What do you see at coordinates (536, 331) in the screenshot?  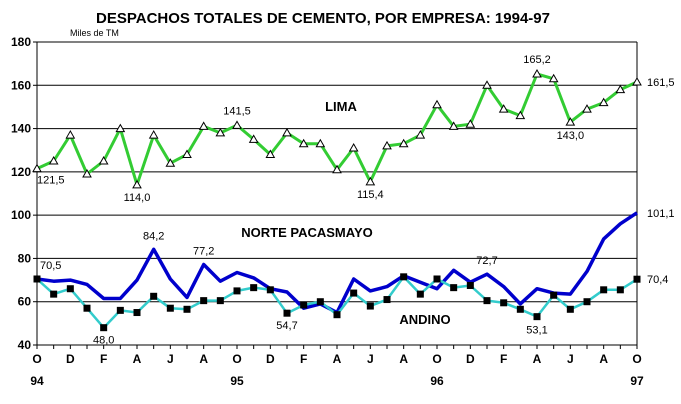 I see `data-label: 53,1` at bounding box center [536, 331].